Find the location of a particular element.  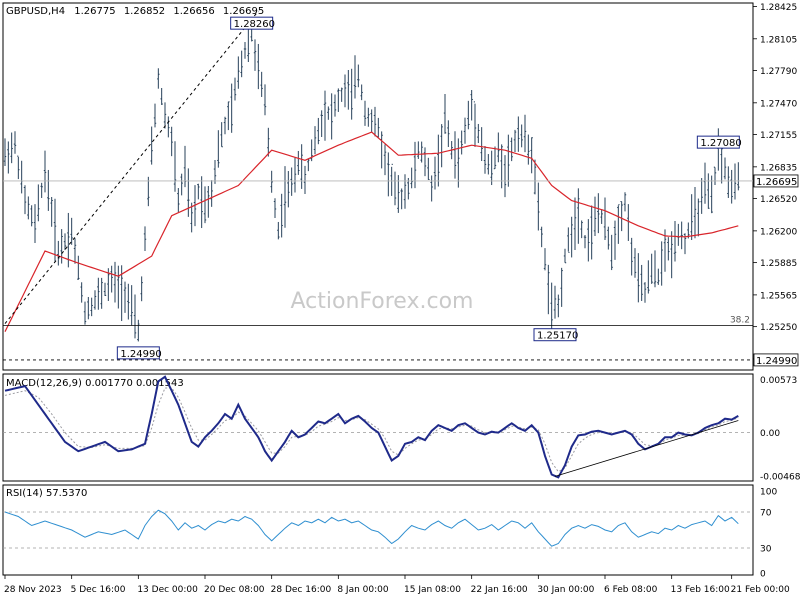

price-annotation: 1.28260 is located at coordinates (252, 23).